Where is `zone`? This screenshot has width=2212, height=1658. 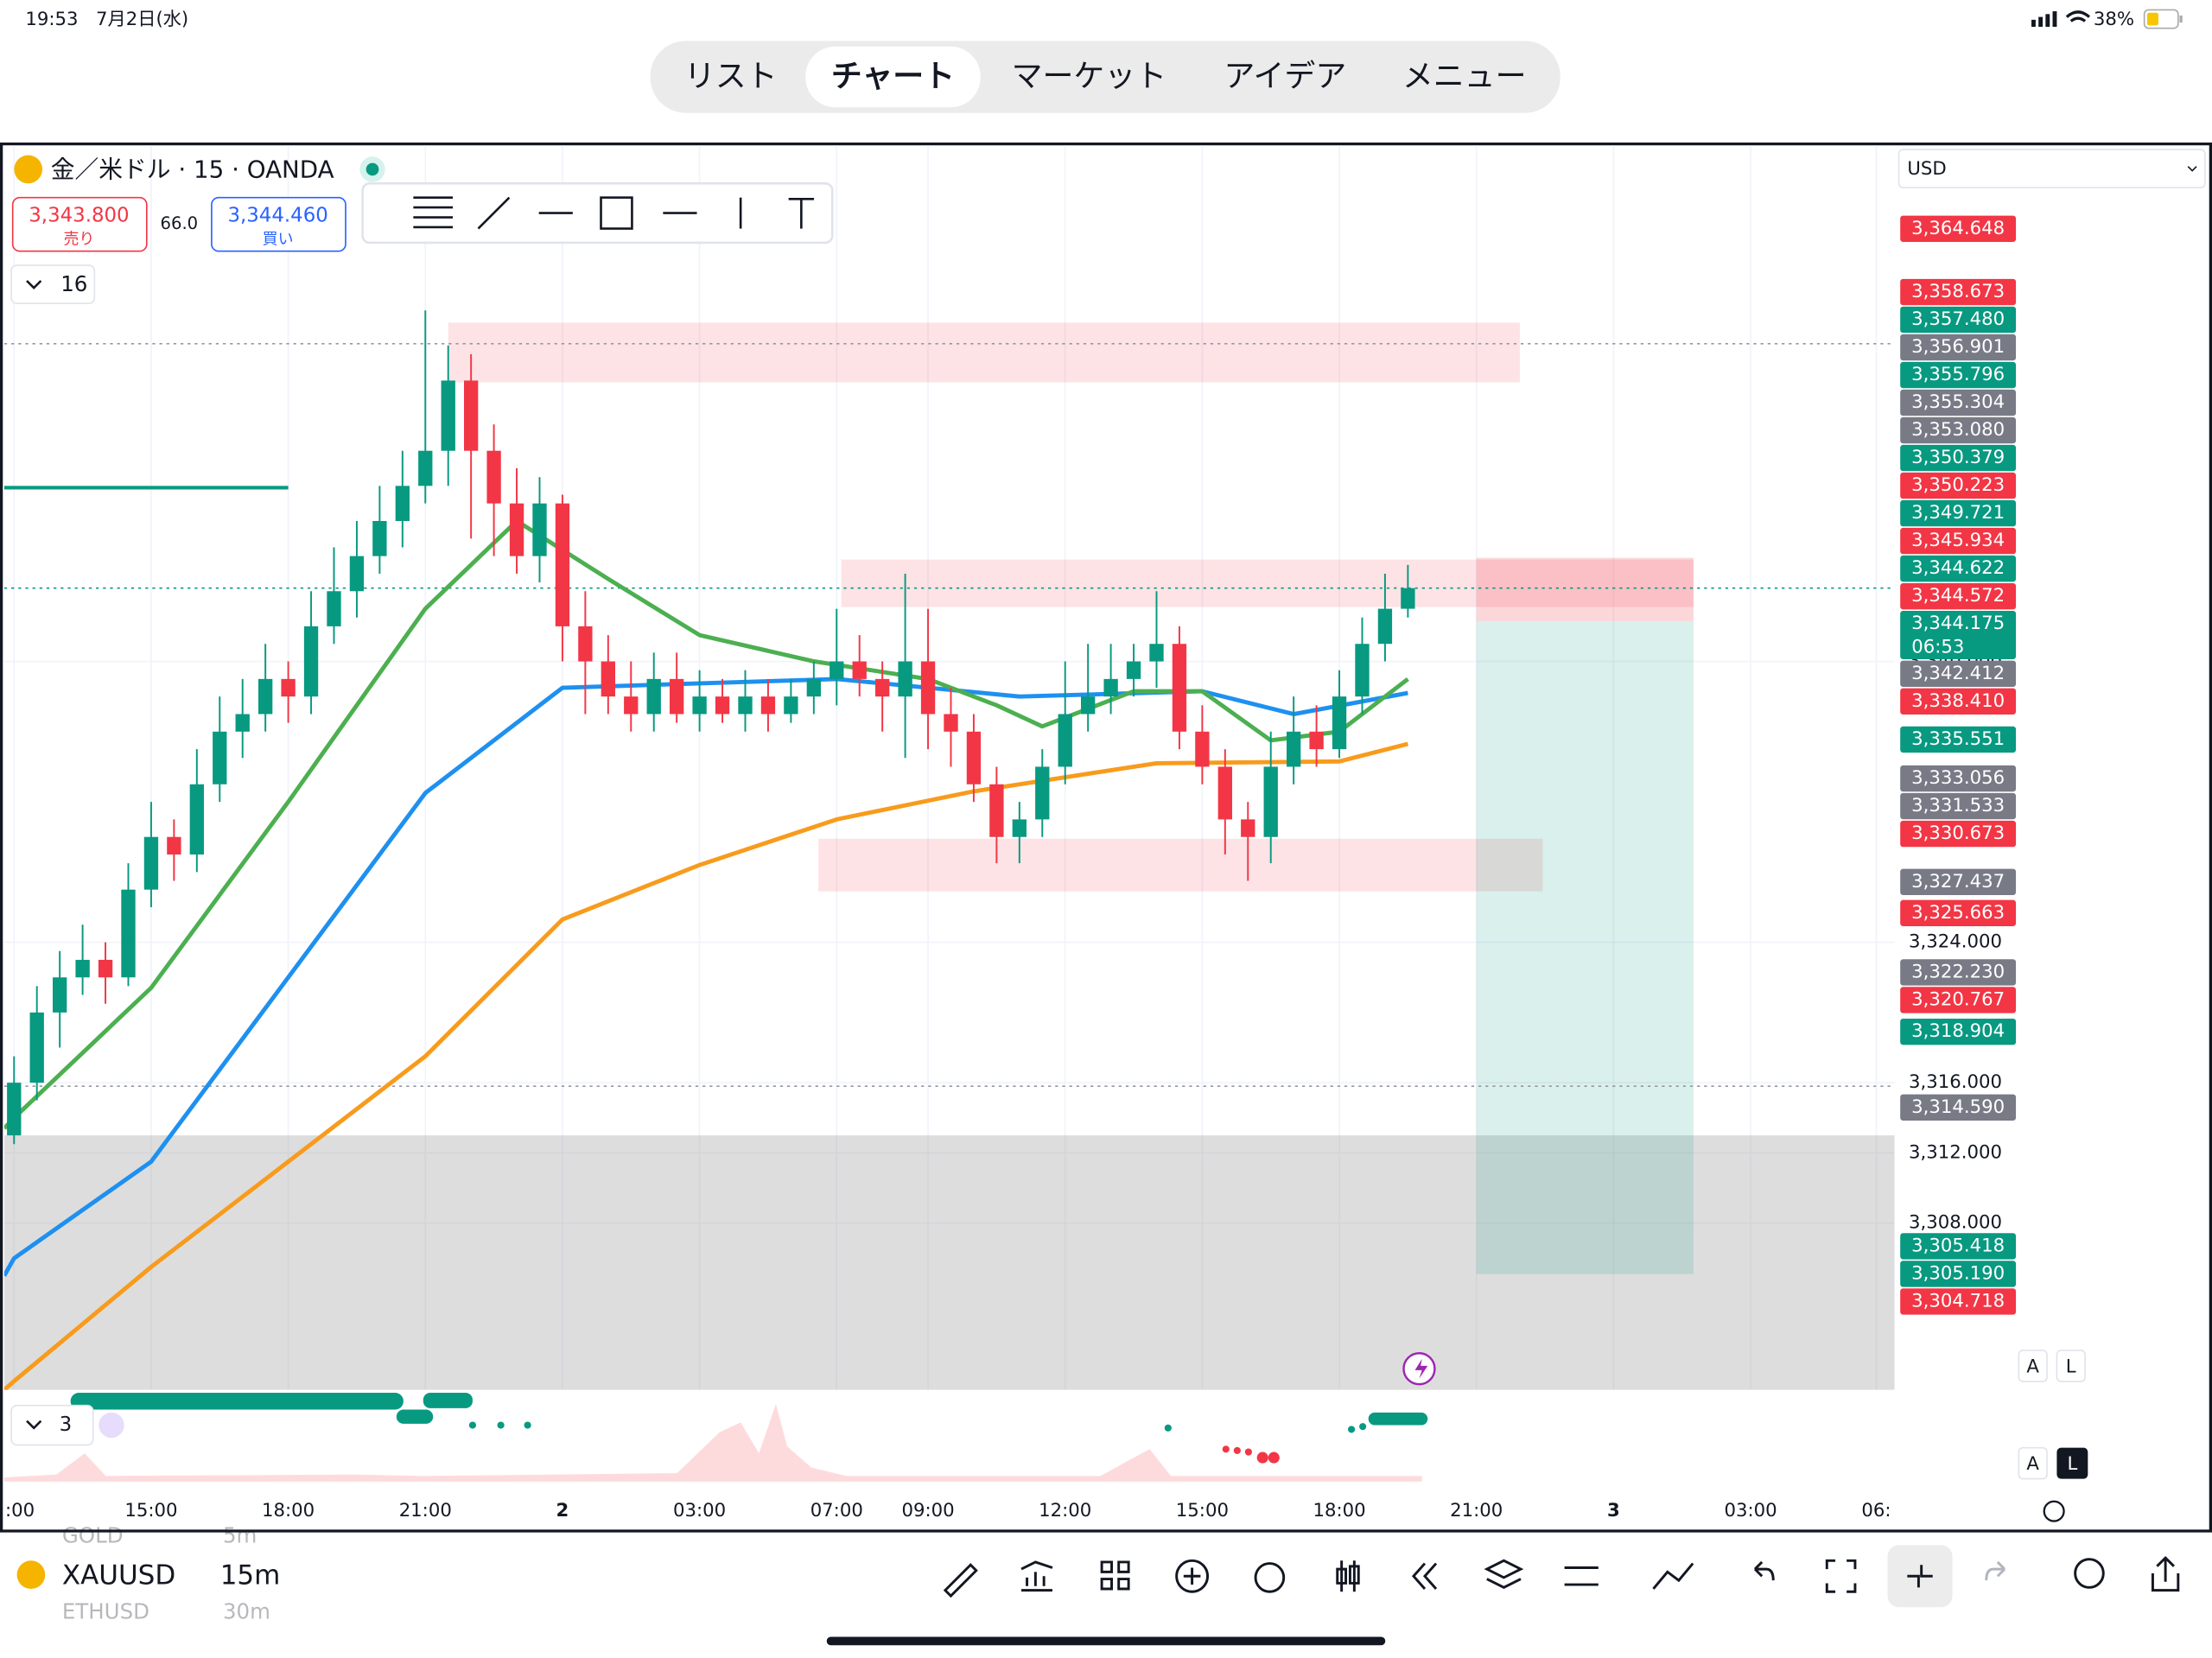 zone is located at coordinates (1267, 583).